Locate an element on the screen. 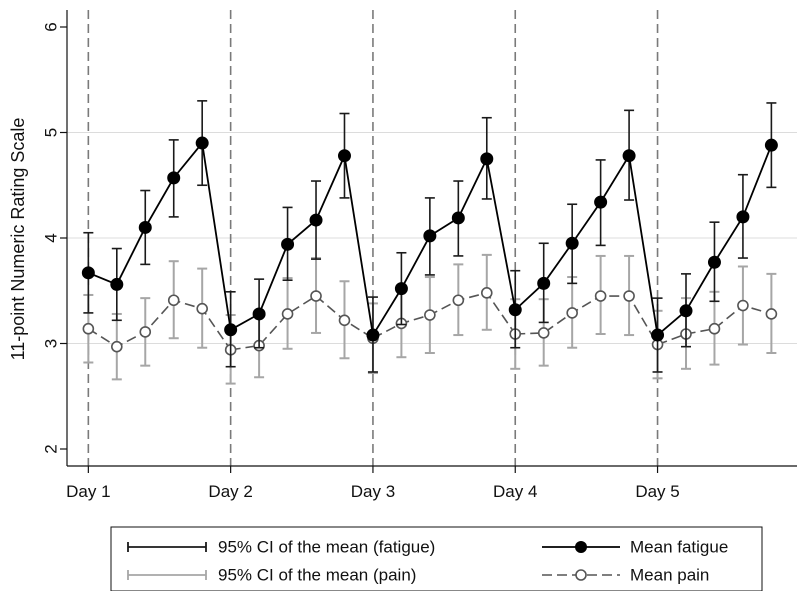  x-tick-label: Day 4 is located at coordinates (515, 491).